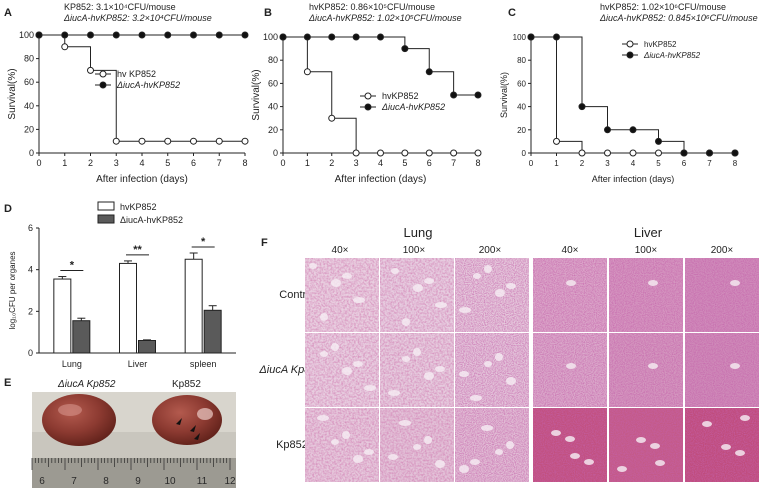 The width and height of the screenshot is (764, 496). I want to click on mag-label-lung-40x: 40×, so click(340, 250).